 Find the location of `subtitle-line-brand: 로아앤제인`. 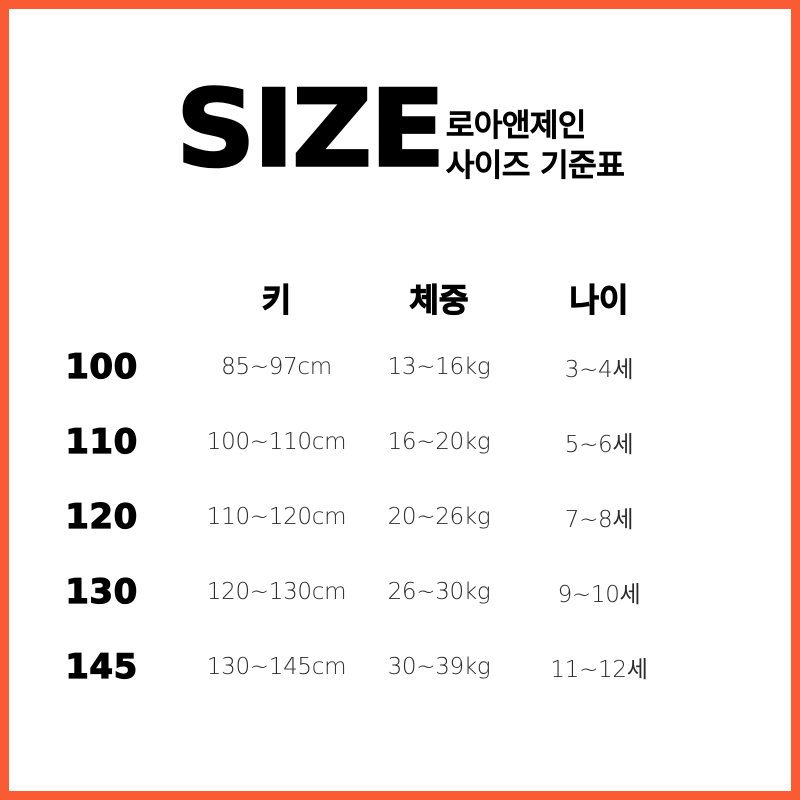

subtitle-line-brand: 로아앤제인 is located at coordinates (516, 126).